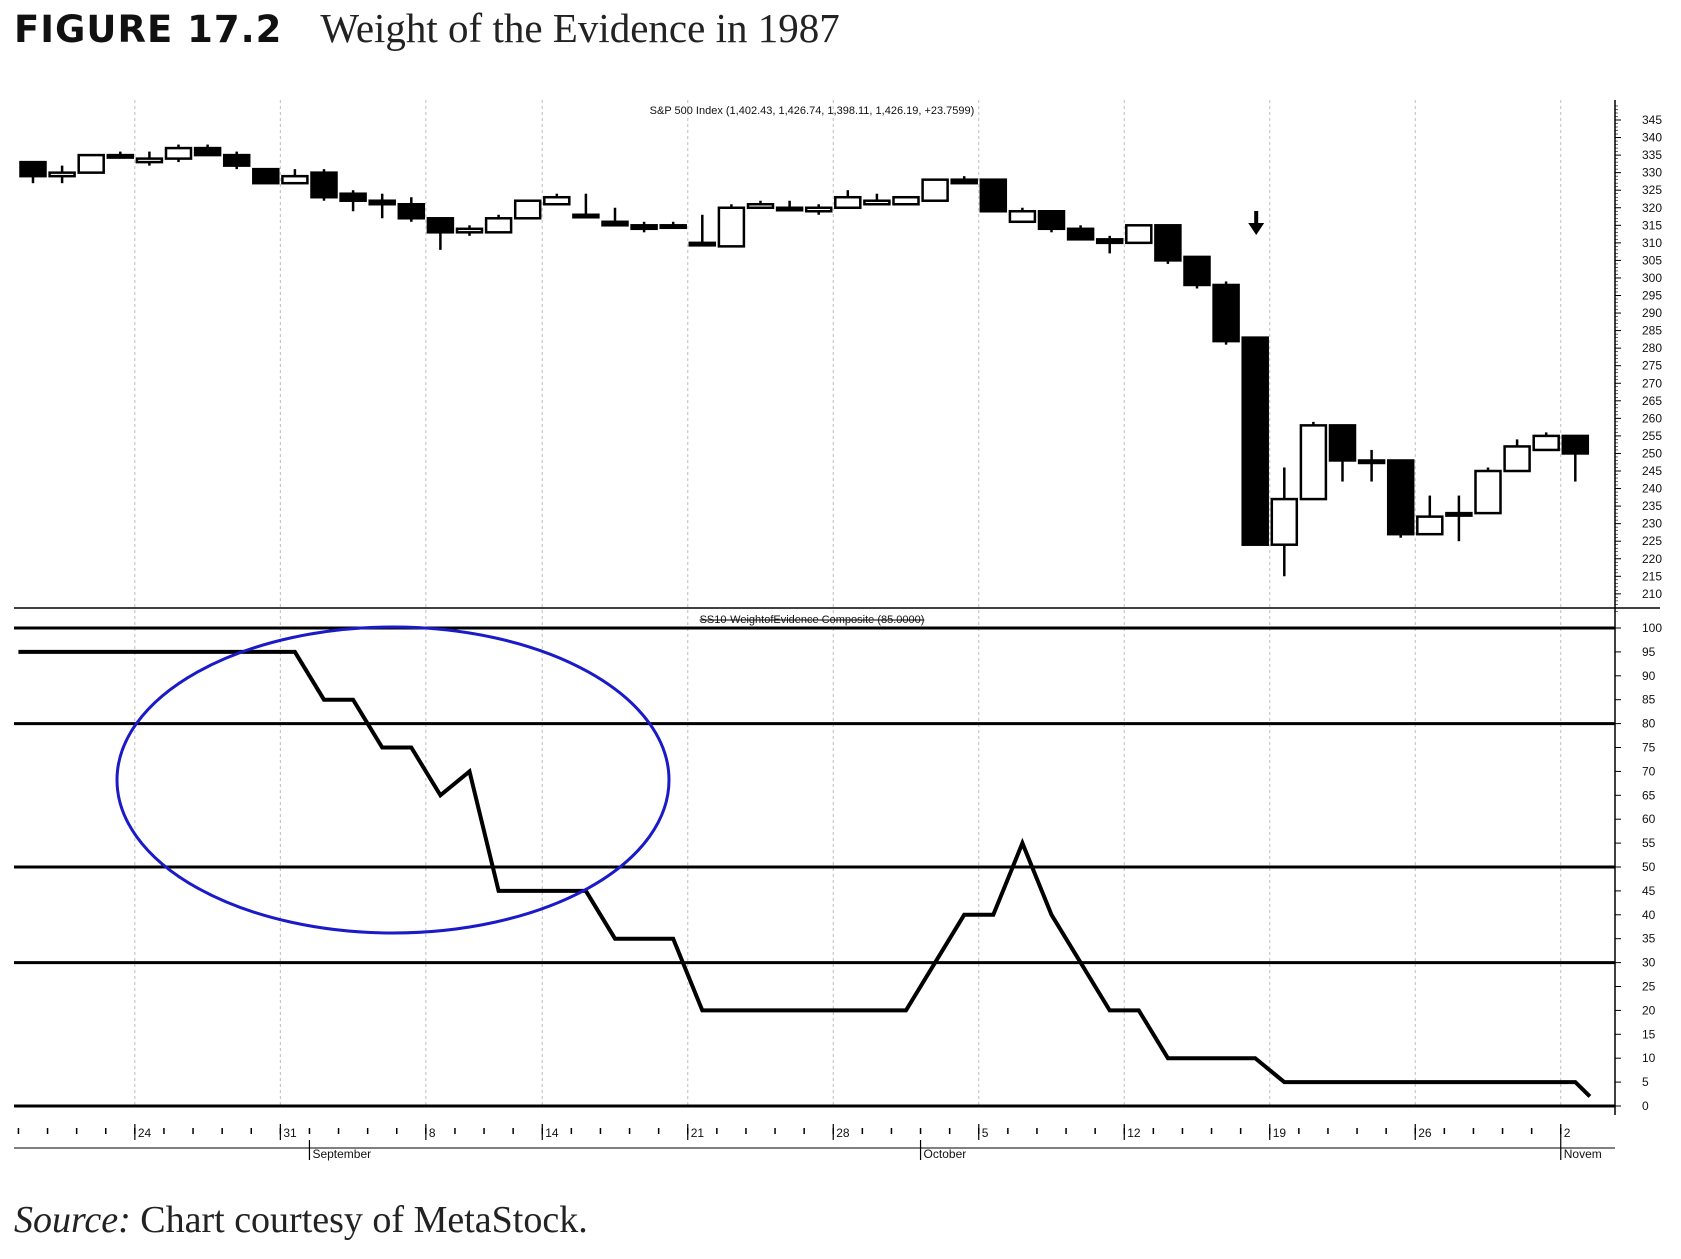 The image size is (1681, 1259). What do you see at coordinates (1649, 891) in the screenshot?
I see `indicator-tick-label: 45` at bounding box center [1649, 891].